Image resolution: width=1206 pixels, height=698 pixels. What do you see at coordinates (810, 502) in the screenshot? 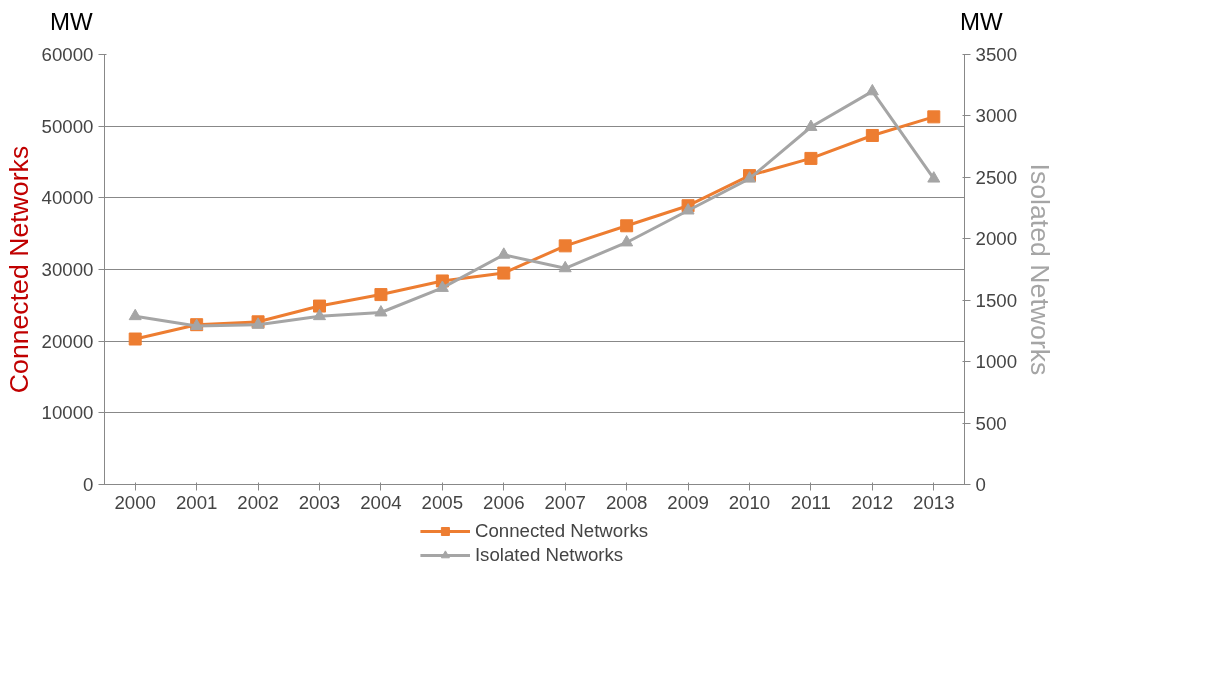
I see `x-tick-label: 2011` at bounding box center [810, 502].